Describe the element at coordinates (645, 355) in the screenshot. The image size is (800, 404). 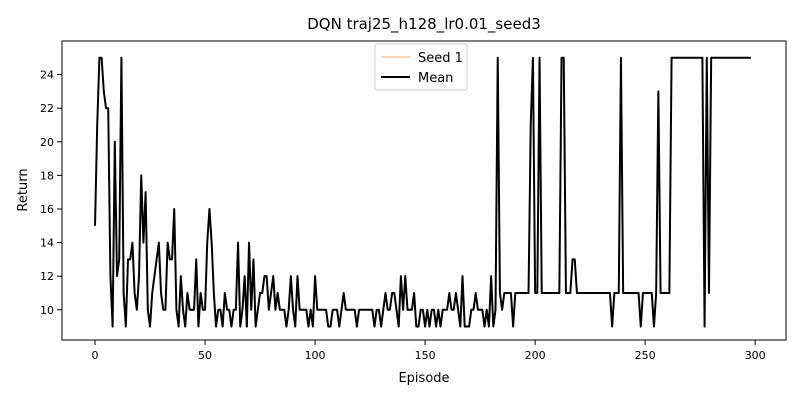
I see `x-tick-label: 250` at that location.